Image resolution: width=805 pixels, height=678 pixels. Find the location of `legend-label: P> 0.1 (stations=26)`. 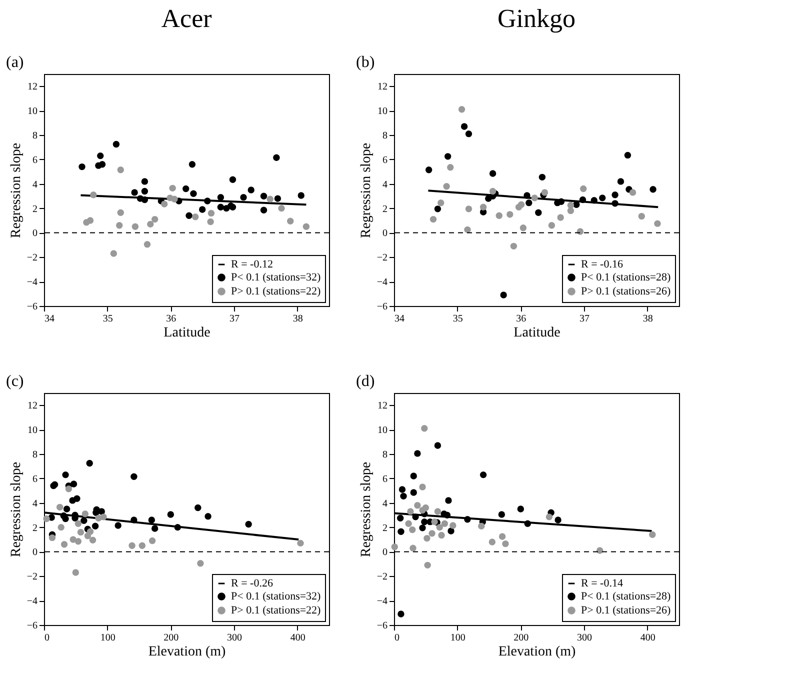

legend-label: P> 0.1 (stations=26) is located at coordinates (626, 292).